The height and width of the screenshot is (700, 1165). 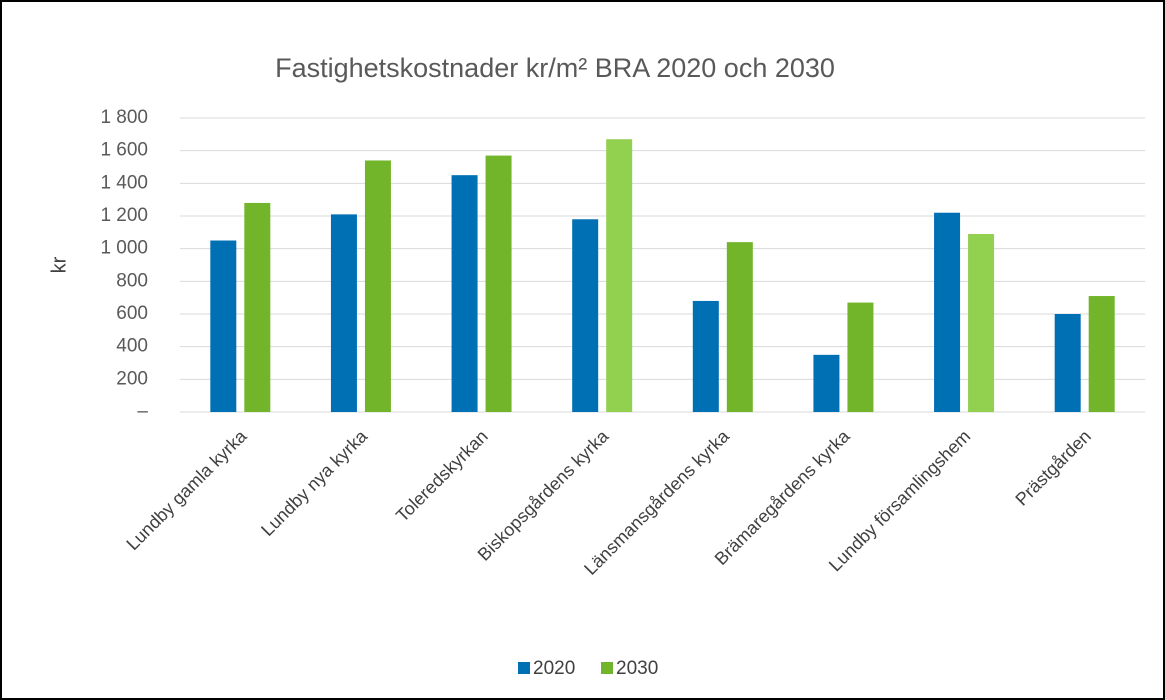 What do you see at coordinates (124, 248) in the screenshot?
I see `y-tick-label: 1 000` at bounding box center [124, 248].